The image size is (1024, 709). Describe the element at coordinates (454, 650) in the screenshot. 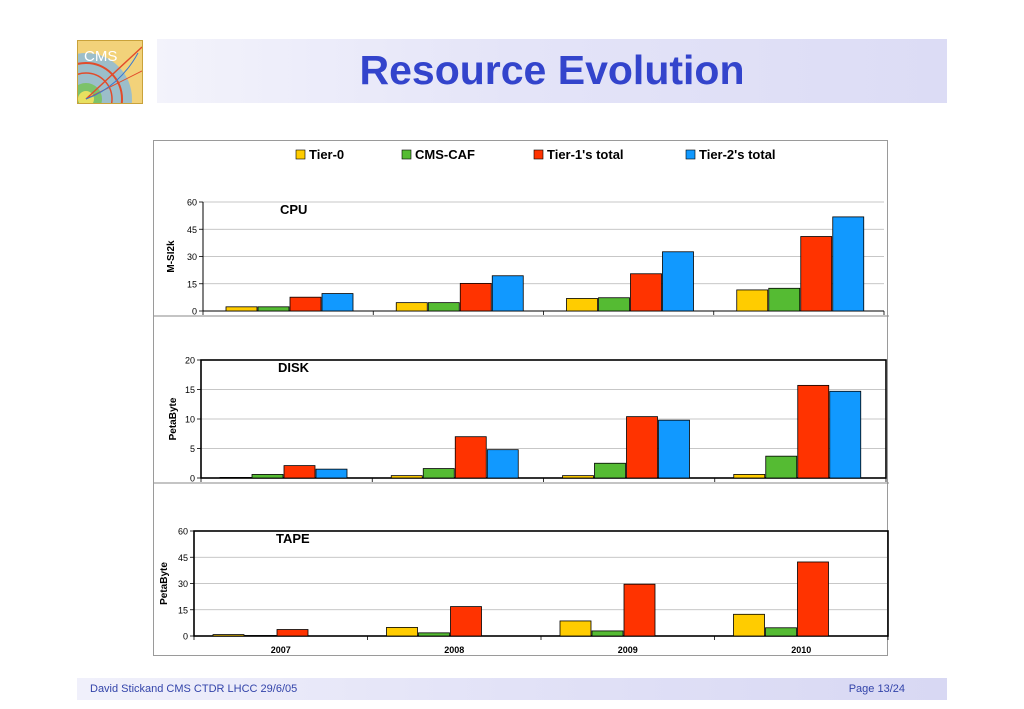

I see `x-tick-label: 2008` at that location.